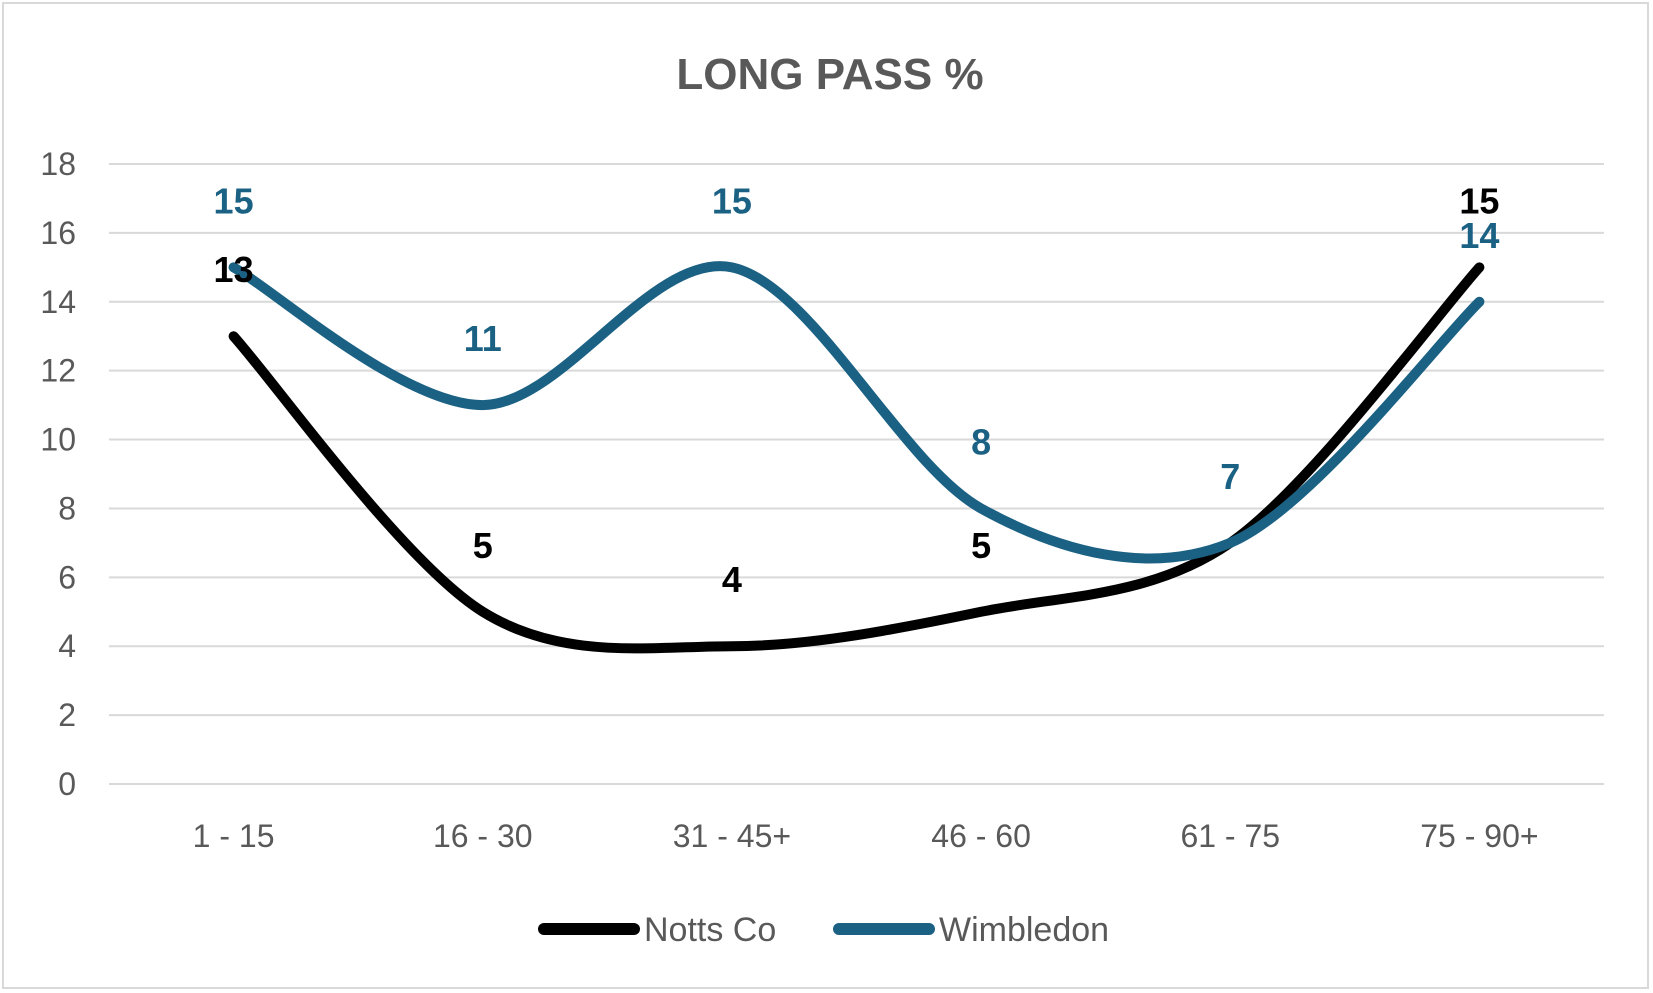 This screenshot has width=1653, height=993. Describe the element at coordinates (67, 508) in the screenshot. I see `y-tick-label: 8` at that location.